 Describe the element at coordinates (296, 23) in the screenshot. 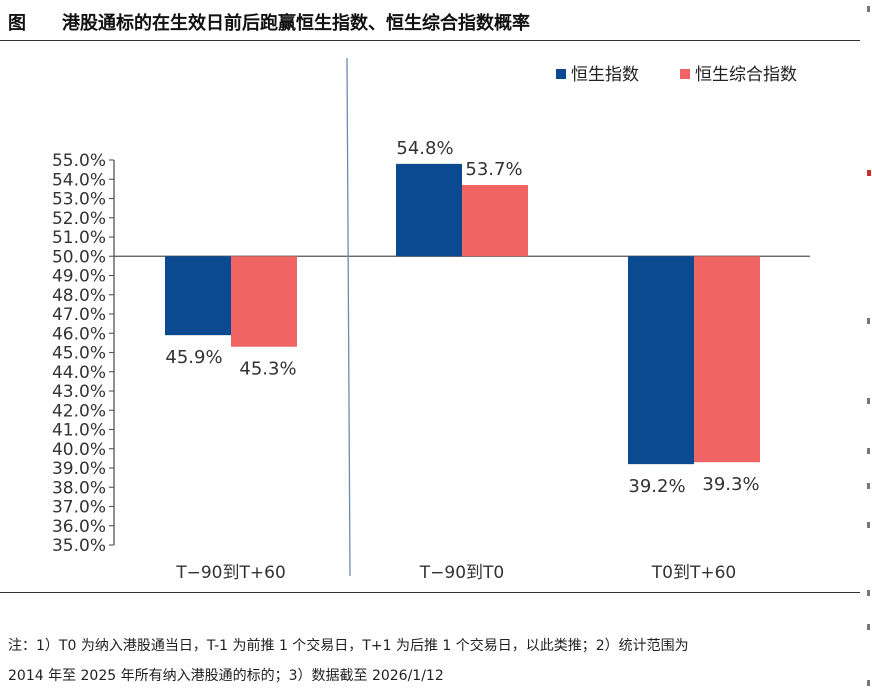

I see `figure-title: 港股通标的在生效日前后跑赢恒生指数、恒生综合指数概率` at that location.